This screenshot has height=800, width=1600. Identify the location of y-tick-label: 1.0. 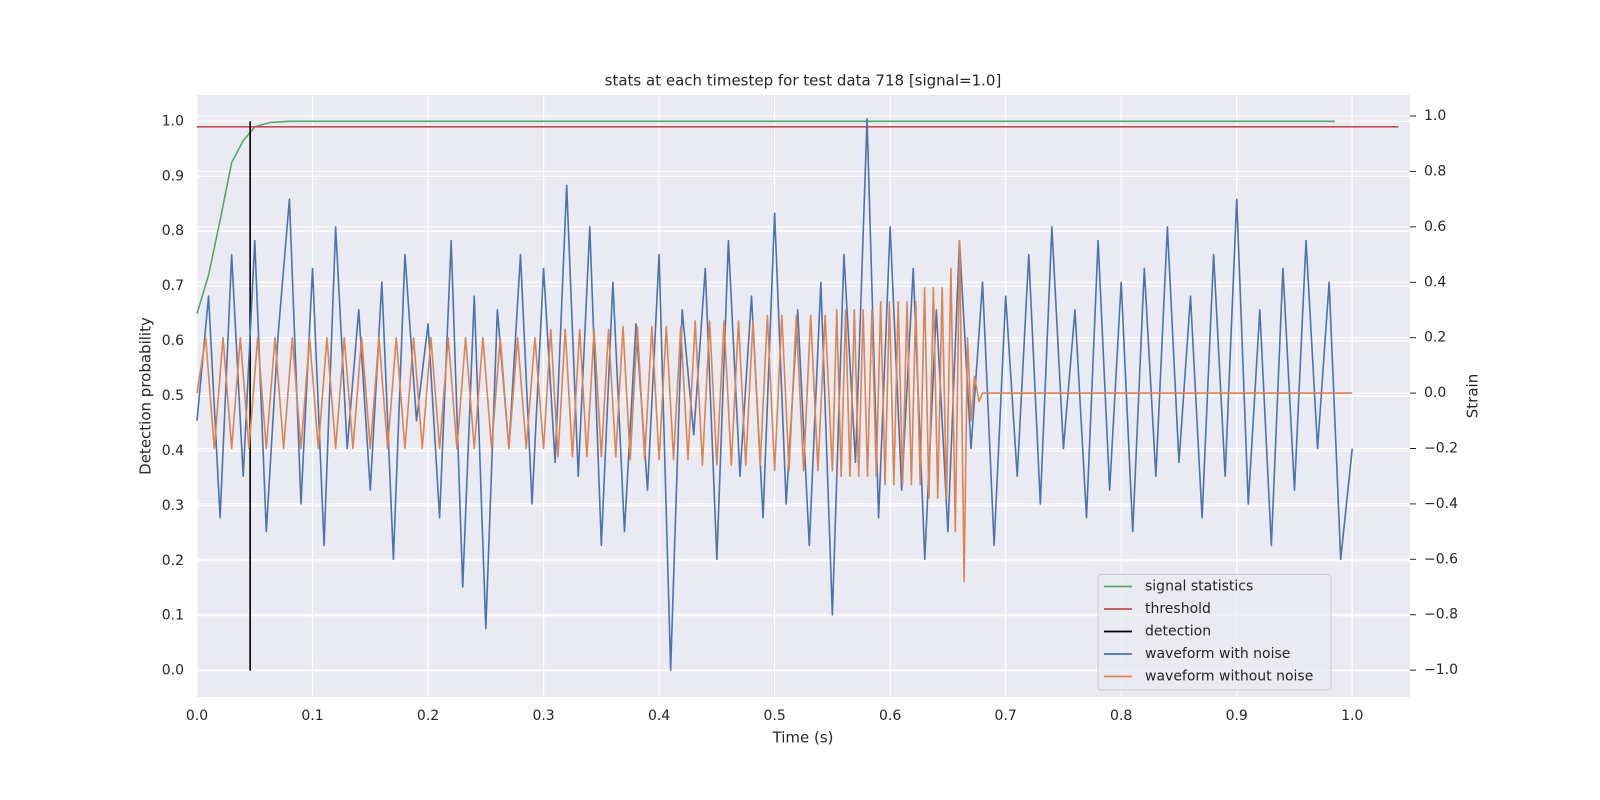
(173, 121).